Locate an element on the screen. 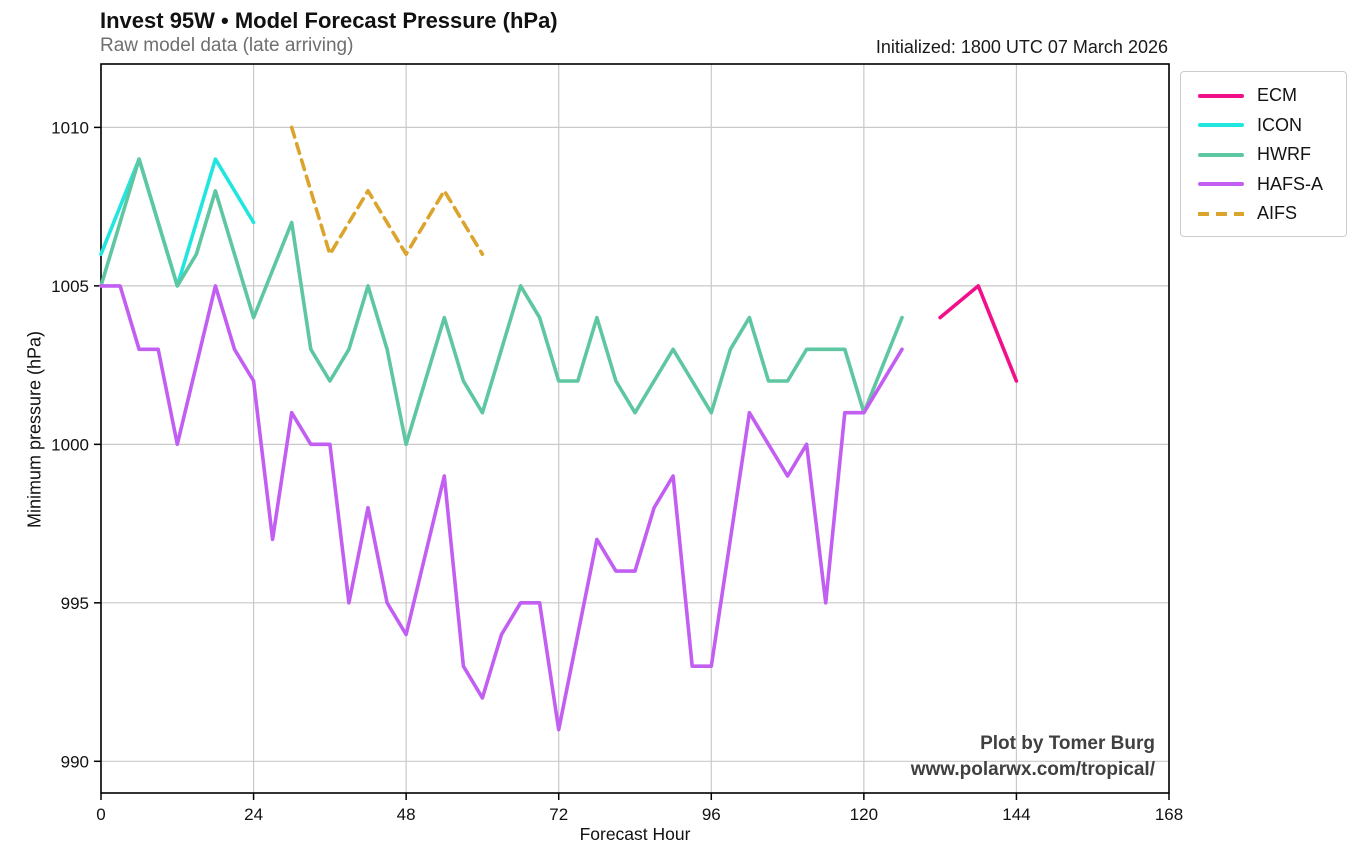 The image size is (1355, 858). y-tick-label: 990 is located at coordinates (75, 761).